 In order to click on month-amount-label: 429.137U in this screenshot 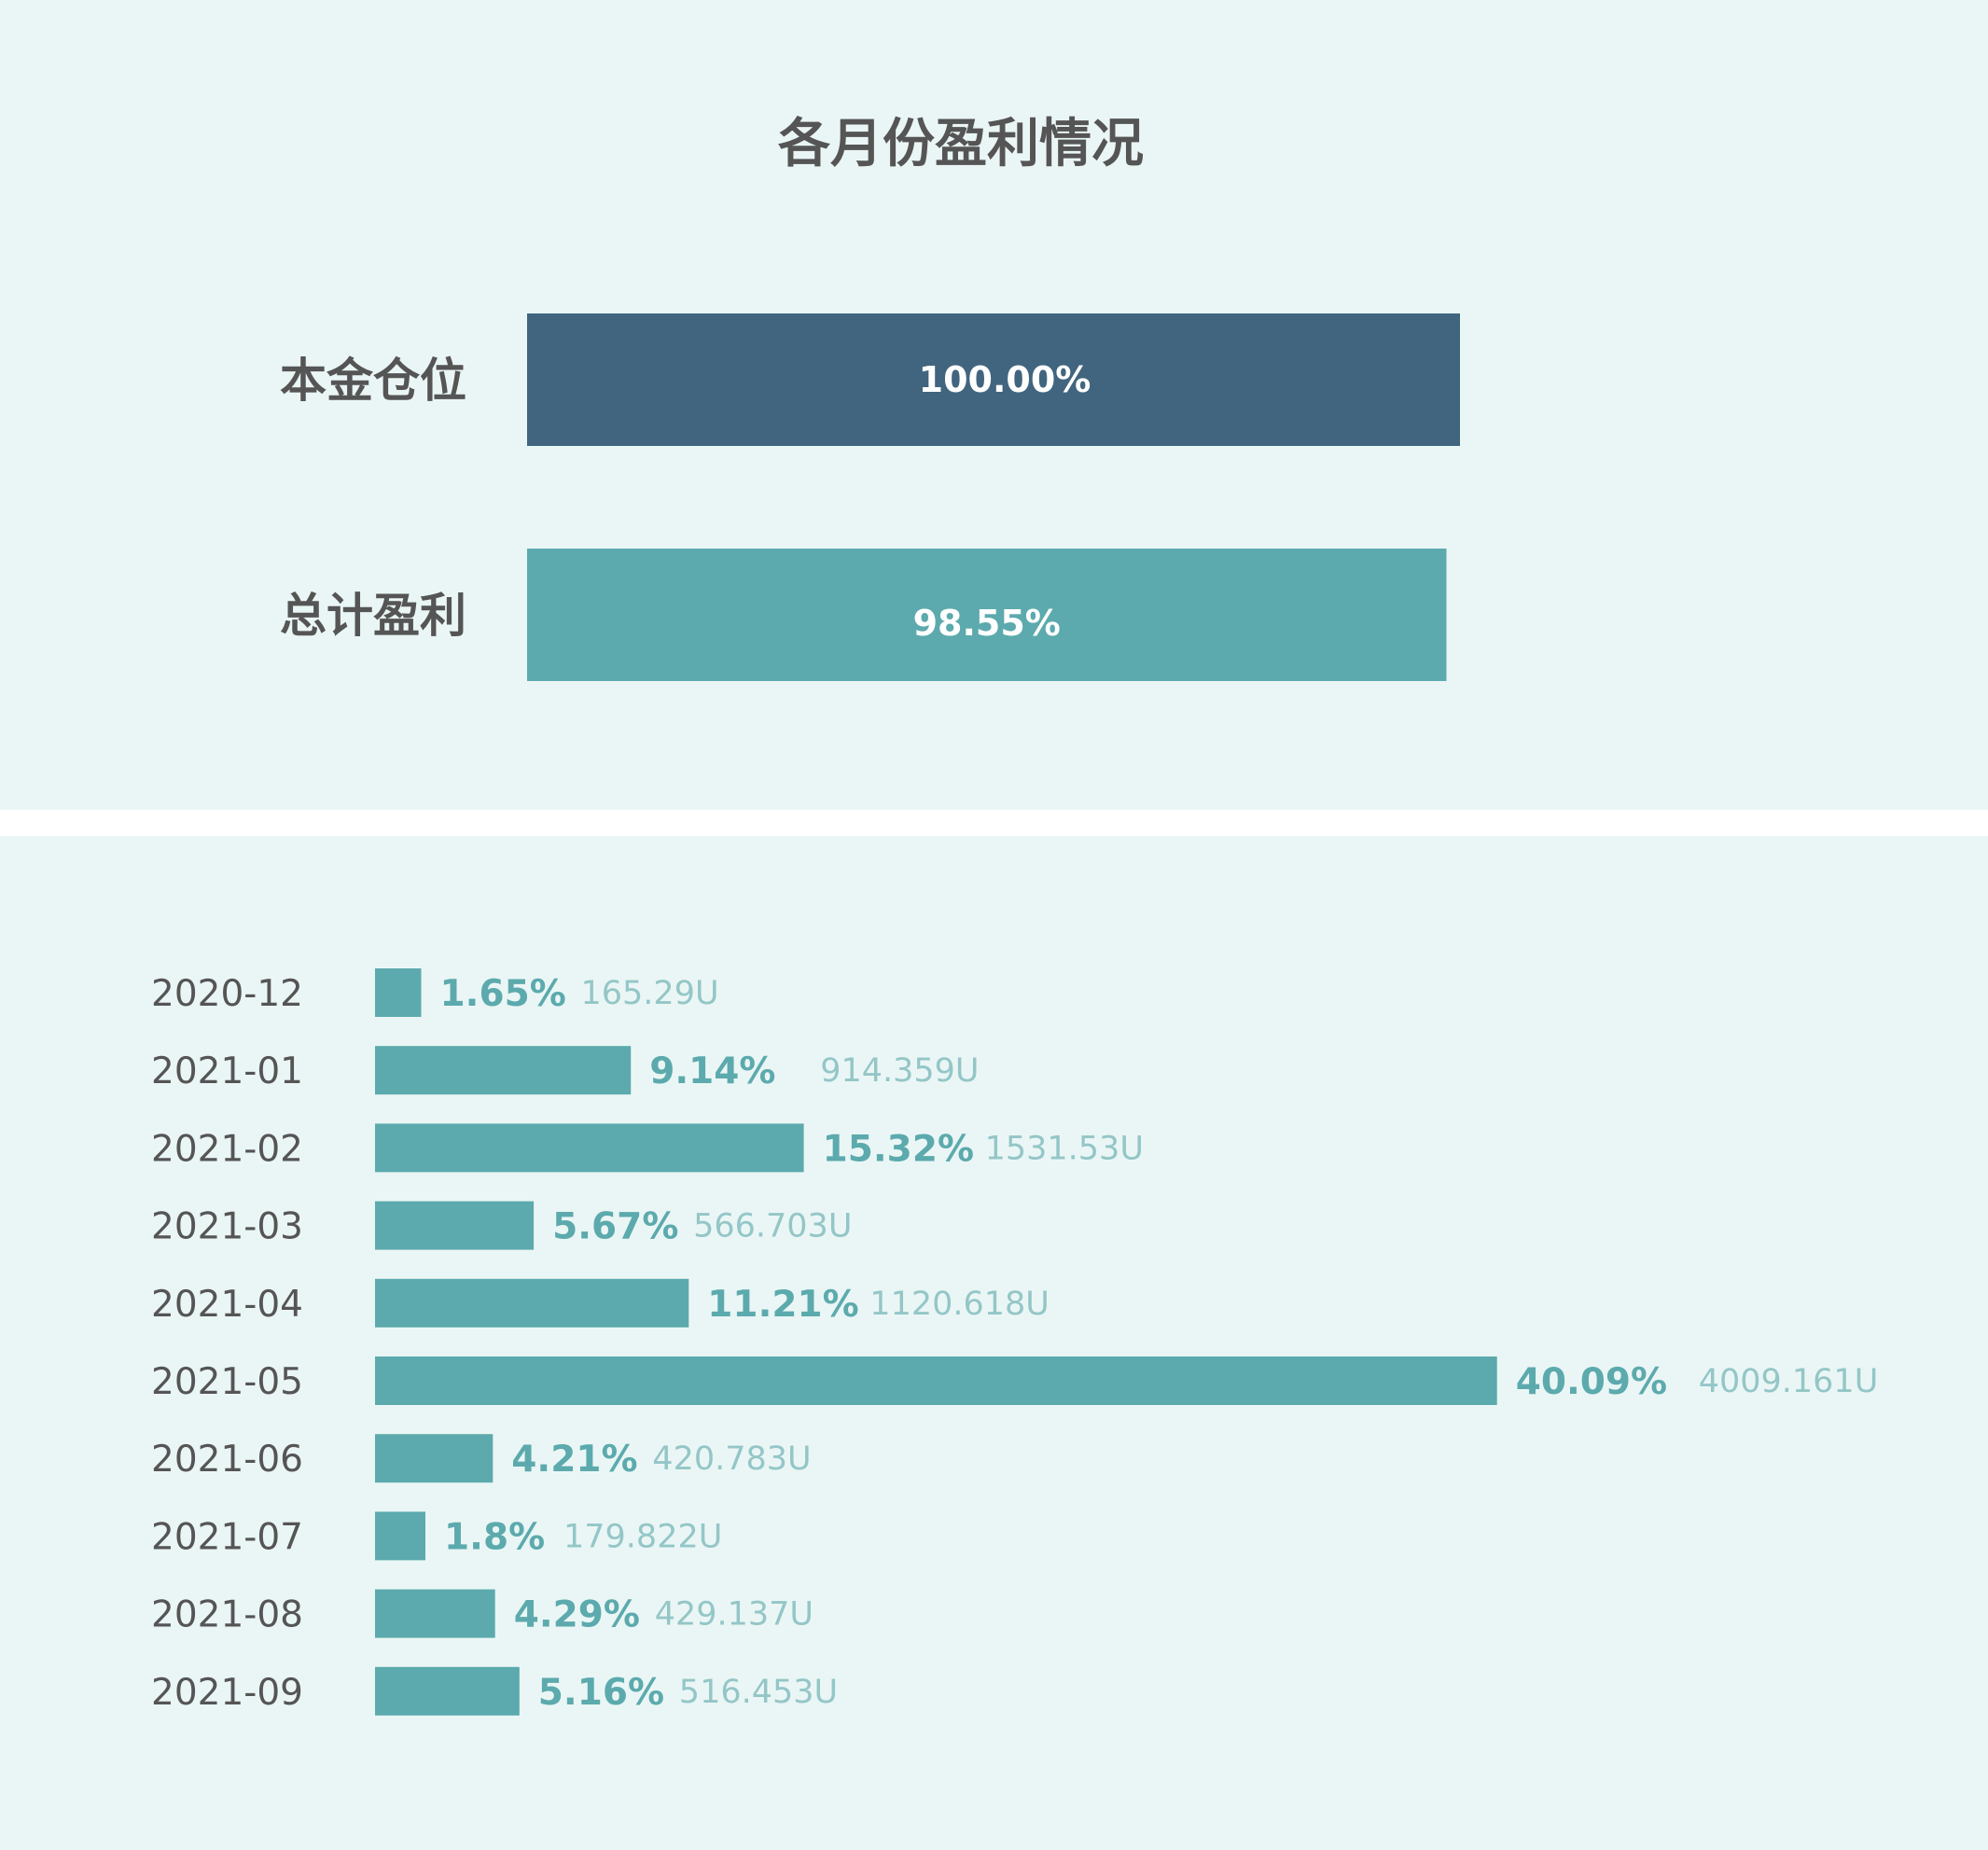, I will do `click(734, 1615)`.